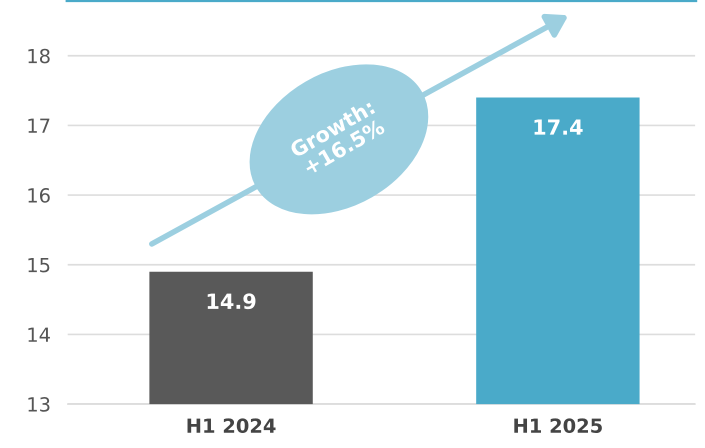  What do you see at coordinates (39, 265) in the screenshot?
I see `y-tick-label: 15` at bounding box center [39, 265].